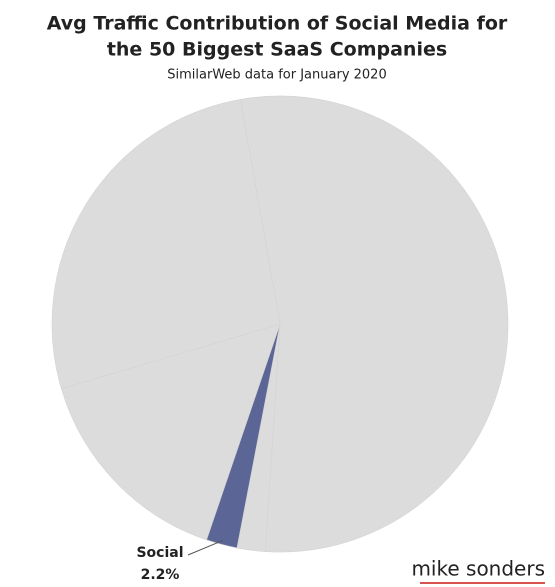 The height and width of the screenshot is (587, 555). Describe the element at coordinates (159, 553) in the screenshot. I see `slice-label: Social` at that location.